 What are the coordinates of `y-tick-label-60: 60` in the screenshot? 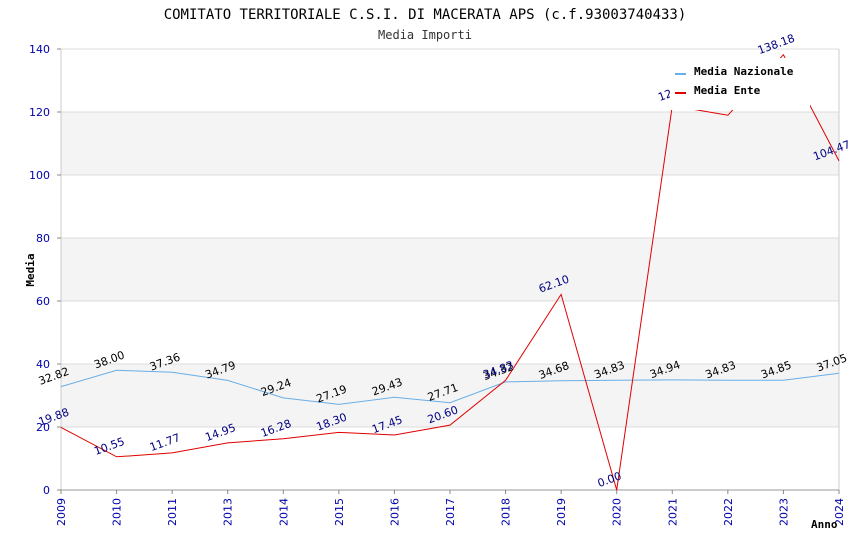 It's located at (43, 301).